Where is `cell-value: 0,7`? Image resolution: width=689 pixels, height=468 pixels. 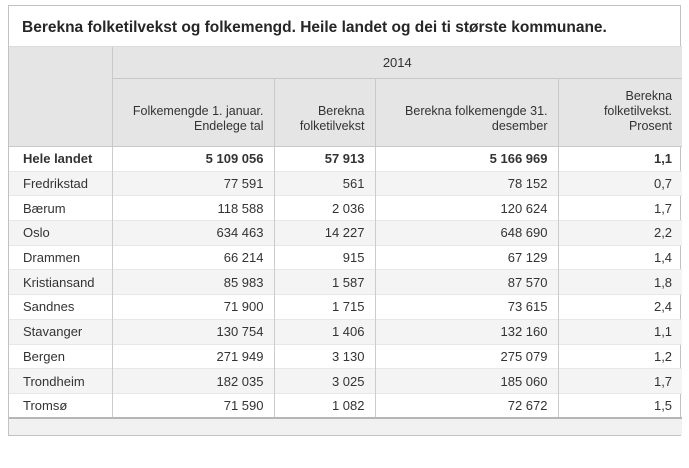 cell-value: 0,7 is located at coordinates (620, 183).